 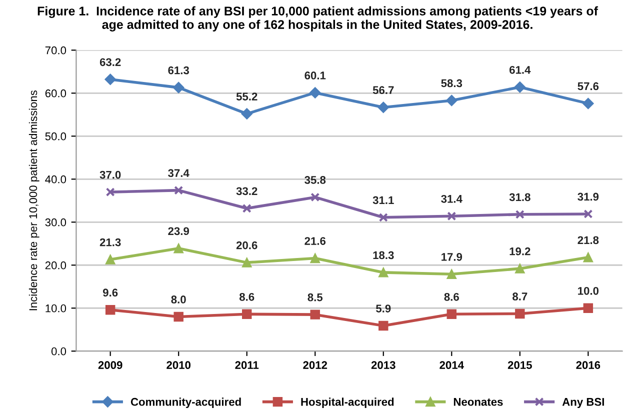 What do you see at coordinates (178, 365) in the screenshot?
I see `x-tick-label: 2010` at bounding box center [178, 365].